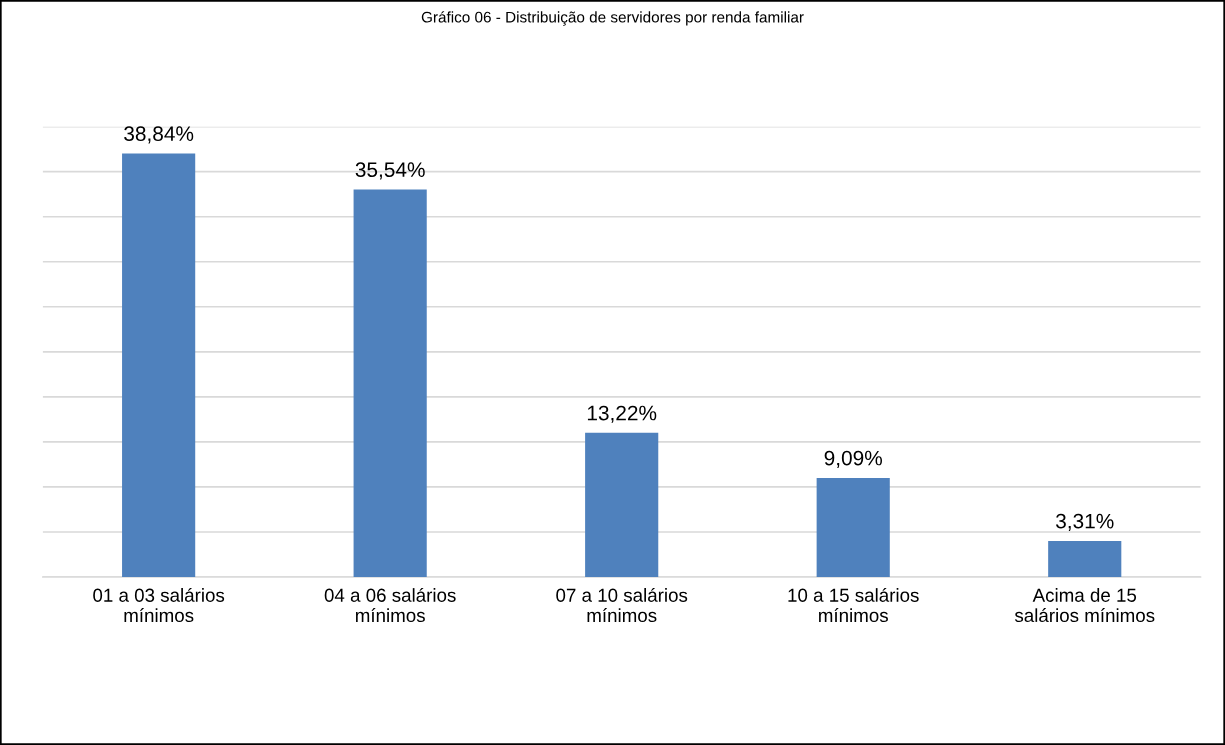  I want to click on data-label: 38,84%, so click(159, 135).